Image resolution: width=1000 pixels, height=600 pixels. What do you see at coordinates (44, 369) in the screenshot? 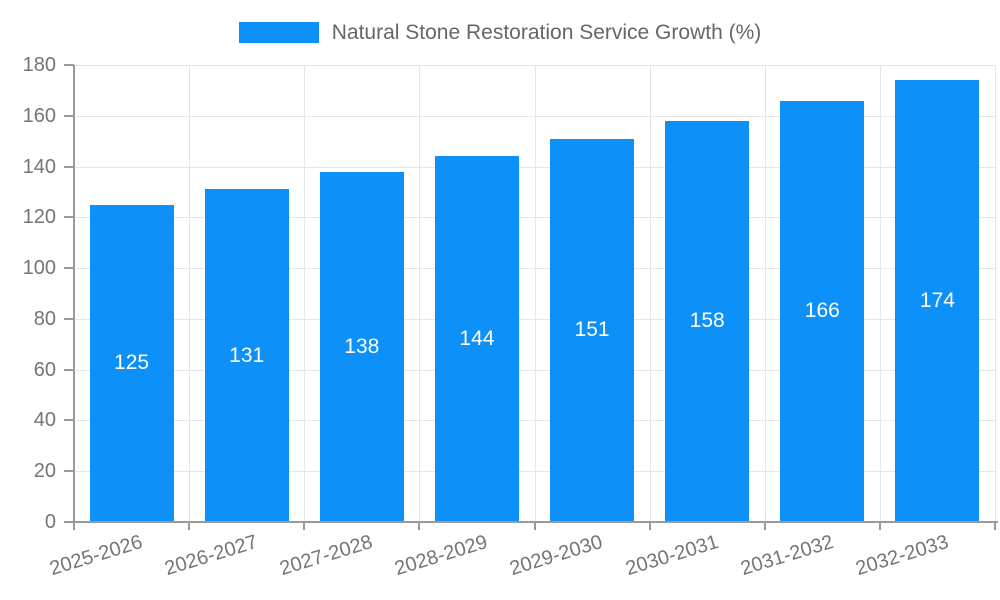
I see `y-tick-label: 60` at bounding box center [44, 369].